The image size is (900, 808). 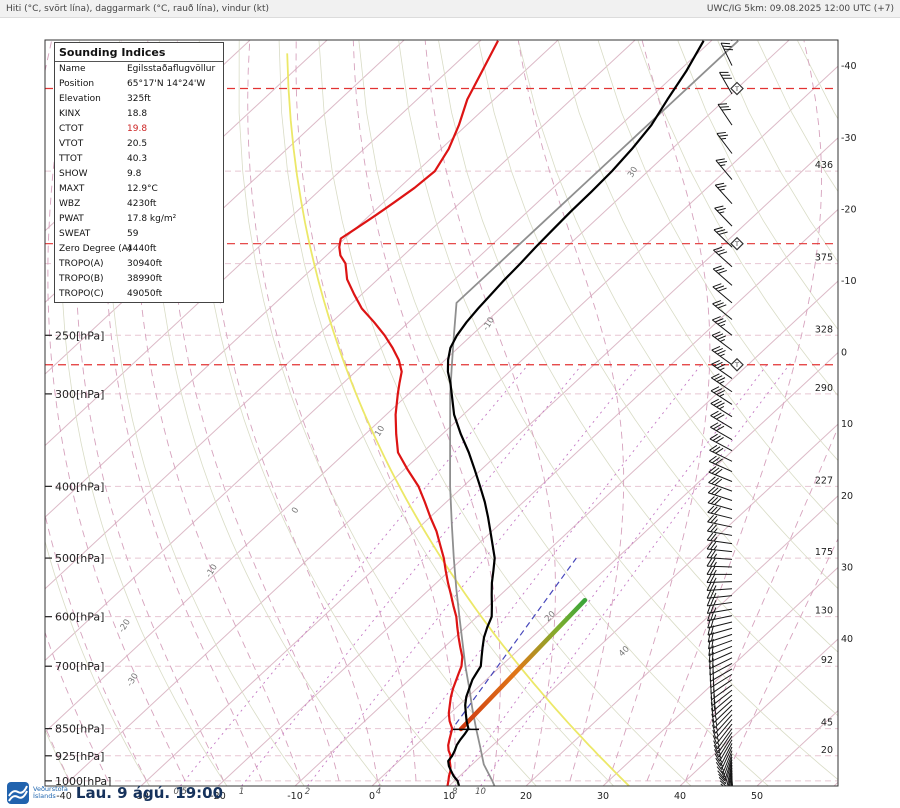 I want to click on svg-text: 0.5, so click(x=180, y=792).